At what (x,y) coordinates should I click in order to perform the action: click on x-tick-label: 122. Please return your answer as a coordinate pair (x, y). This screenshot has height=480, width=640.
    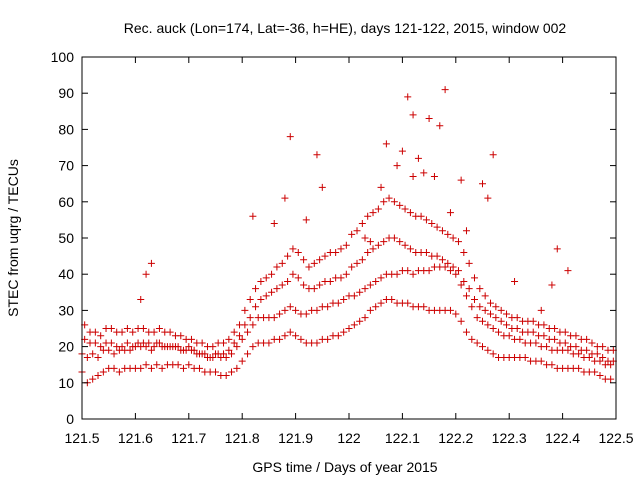
    Looking at the image, I should click on (349, 438).